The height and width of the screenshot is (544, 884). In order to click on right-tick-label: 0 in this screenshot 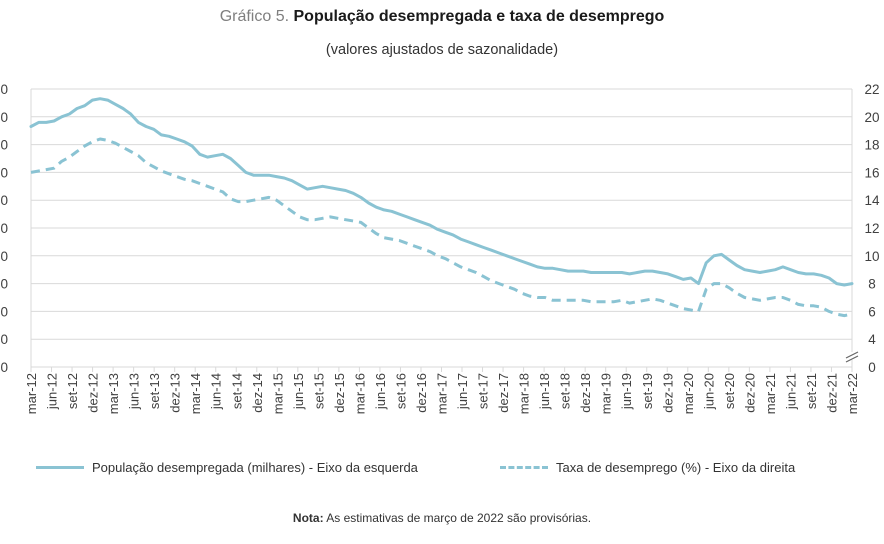, I will do `click(872, 367)`.